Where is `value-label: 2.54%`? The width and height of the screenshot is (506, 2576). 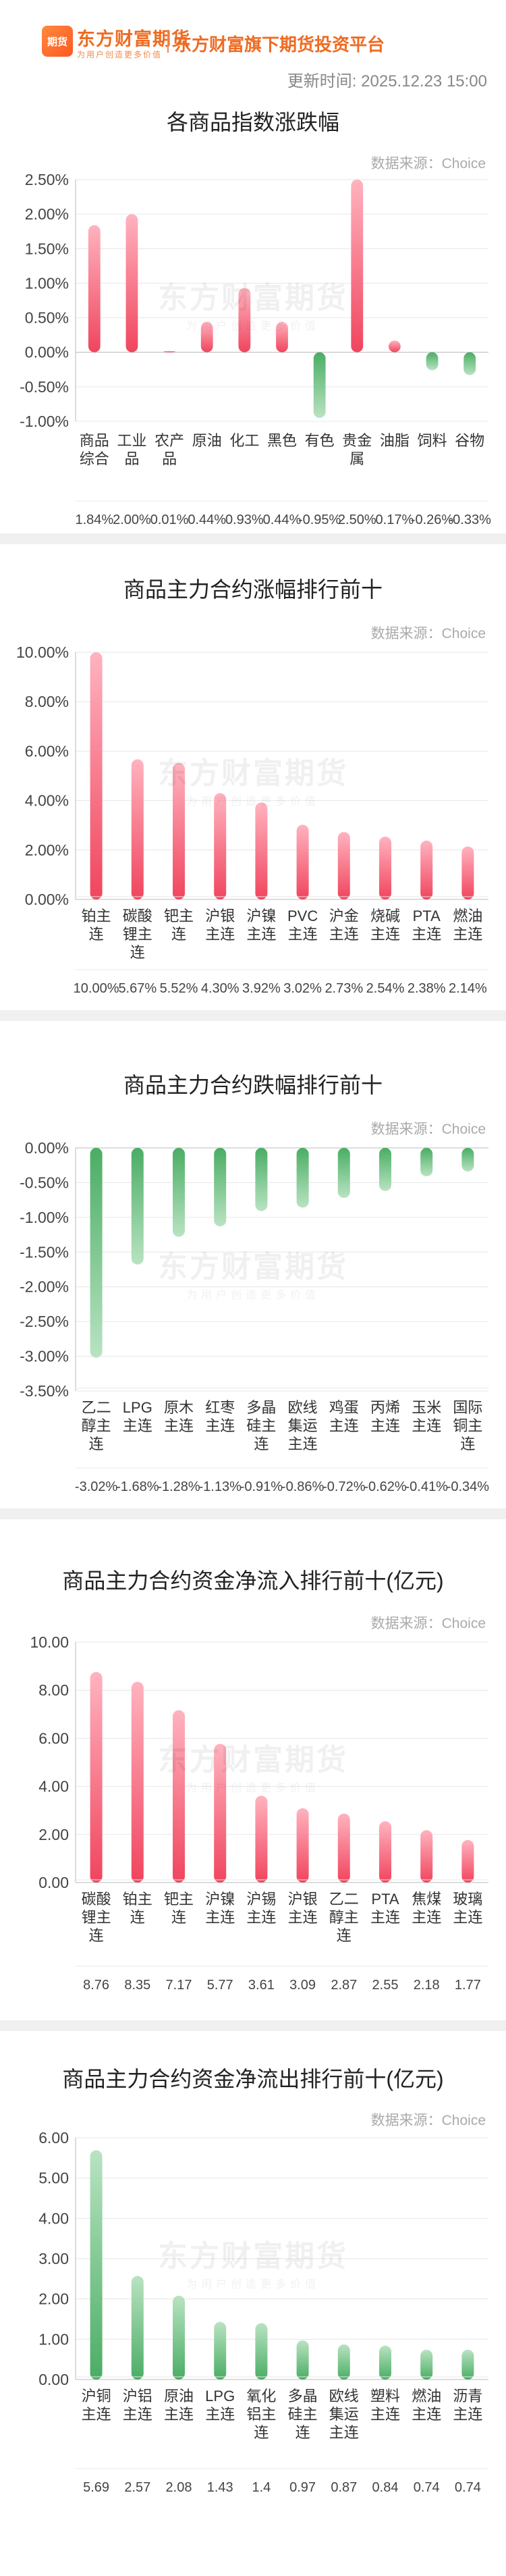
value-label: 2.54% is located at coordinates (385, 989).